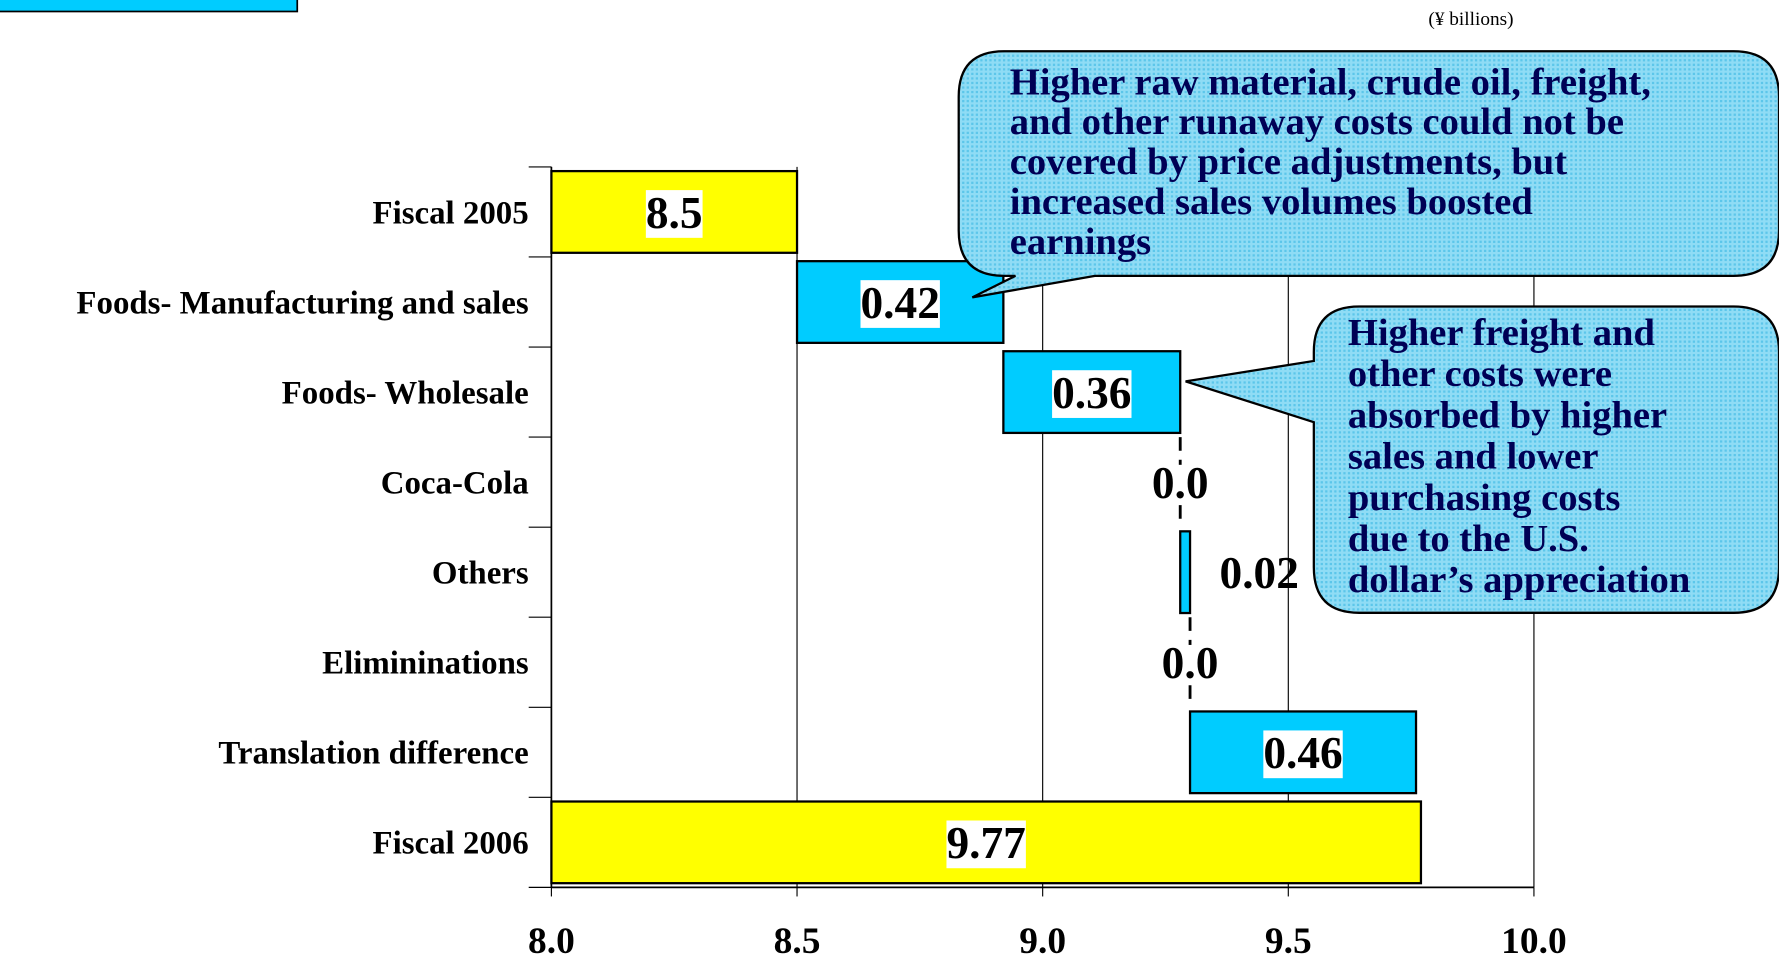  What do you see at coordinates (450, 844) in the screenshot?
I see `y-tick-label: Fiscal 2006` at bounding box center [450, 844].